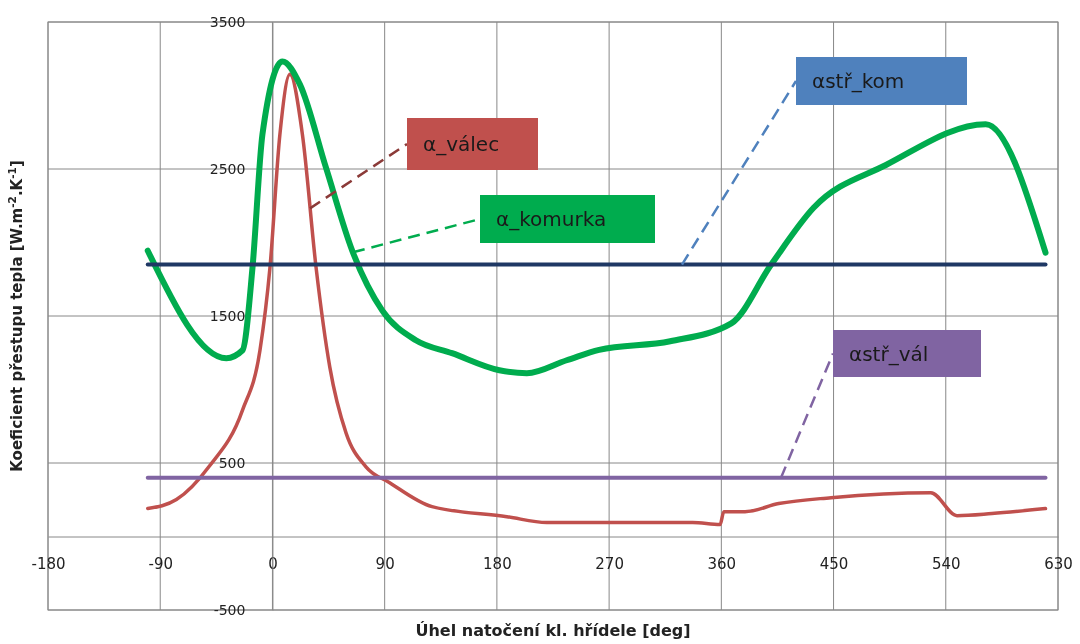 The height and width of the screenshot is (644, 1080). I want to click on x-tick-label: -180, so click(48, 564).